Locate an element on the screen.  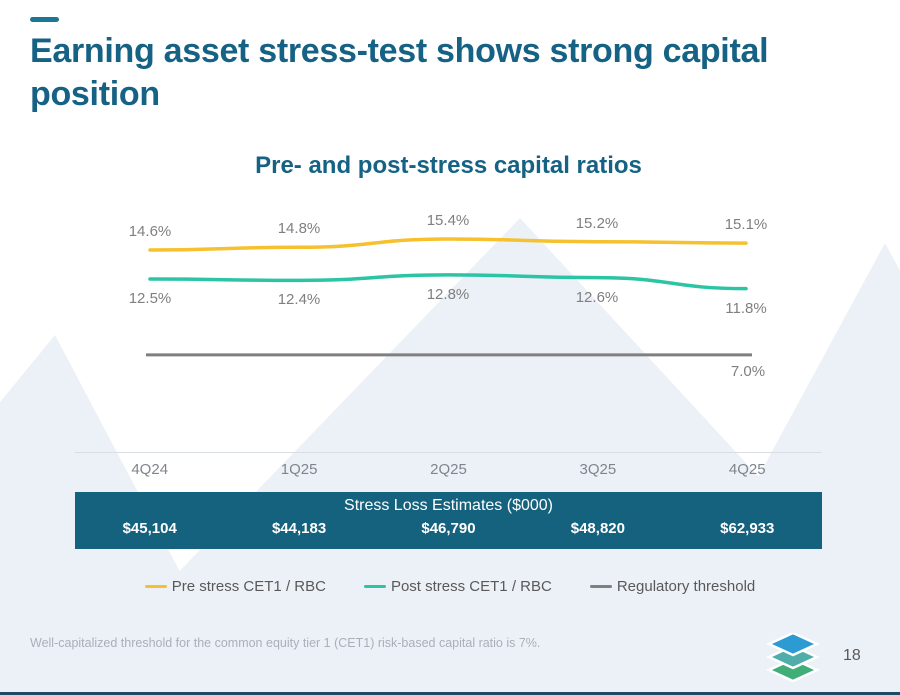
x-axis-label: 4Q24 is located at coordinates (150, 469).